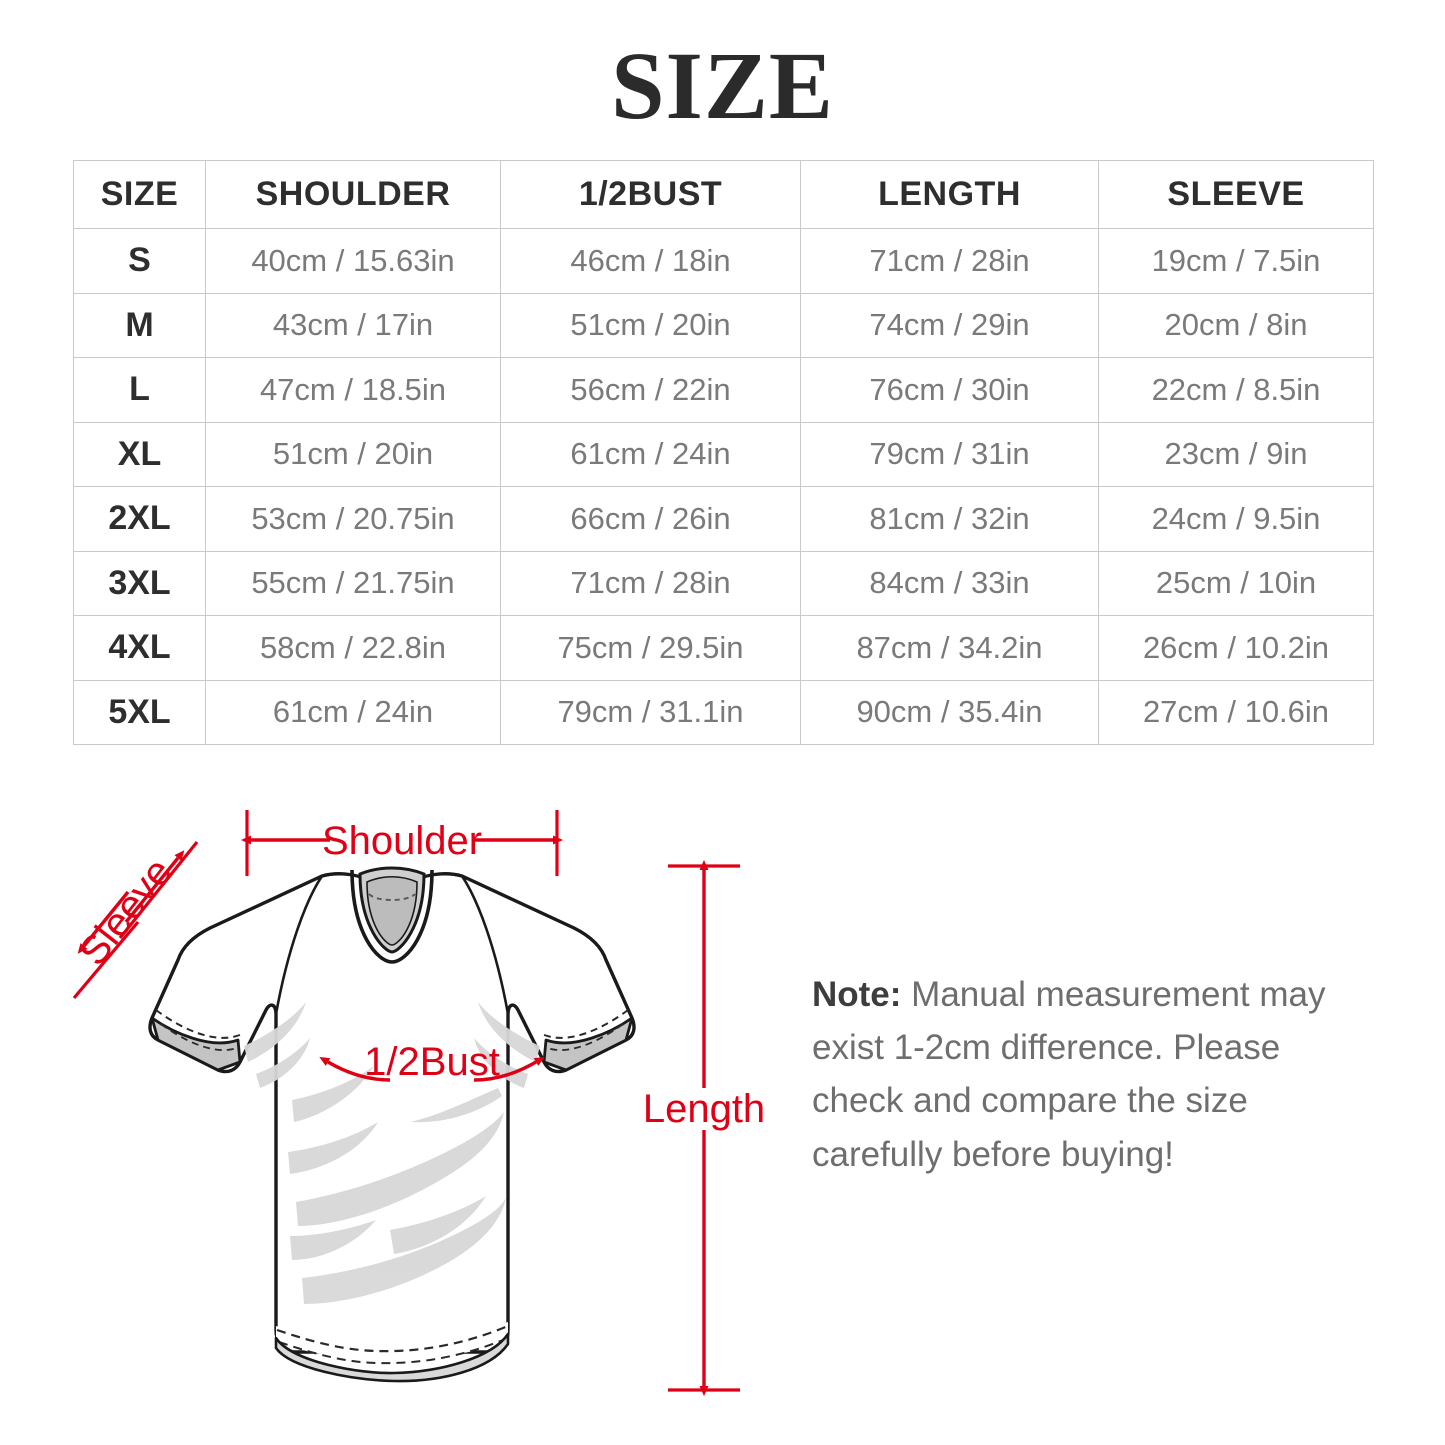 This screenshot has height=1445, width=1445. What do you see at coordinates (139, 194) in the screenshot?
I see `column-header-size: SIZE` at bounding box center [139, 194].